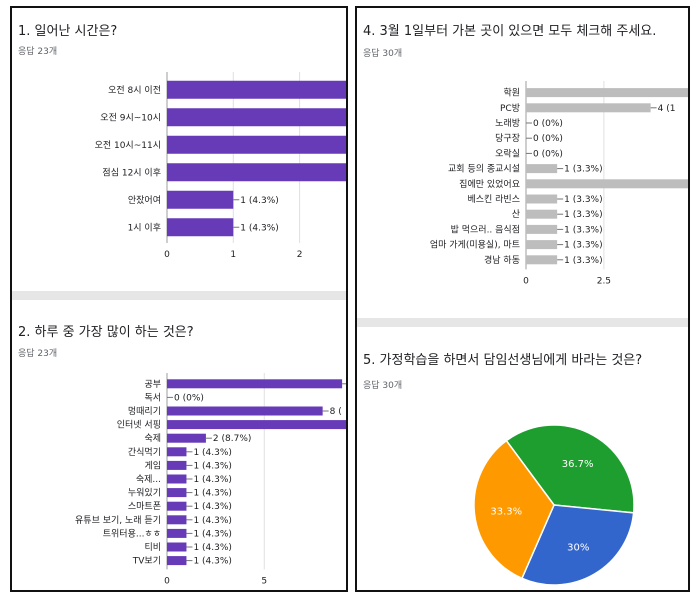 The image size is (700, 600). I want to click on q5-title: 5. 가정학습을 하면서 담임선생님에게 바라는 것은?, so click(503, 360).